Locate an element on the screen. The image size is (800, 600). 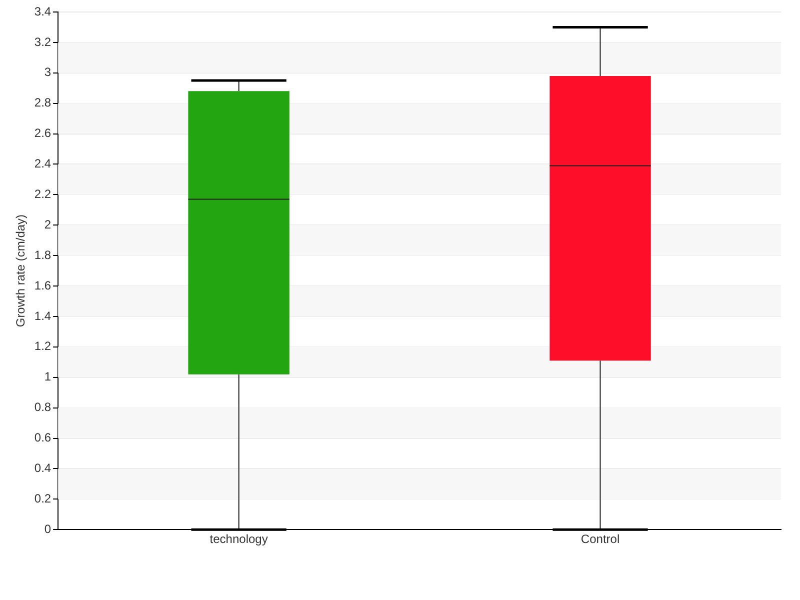
y-tick-label: 3.4 is located at coordinates (43, 11).